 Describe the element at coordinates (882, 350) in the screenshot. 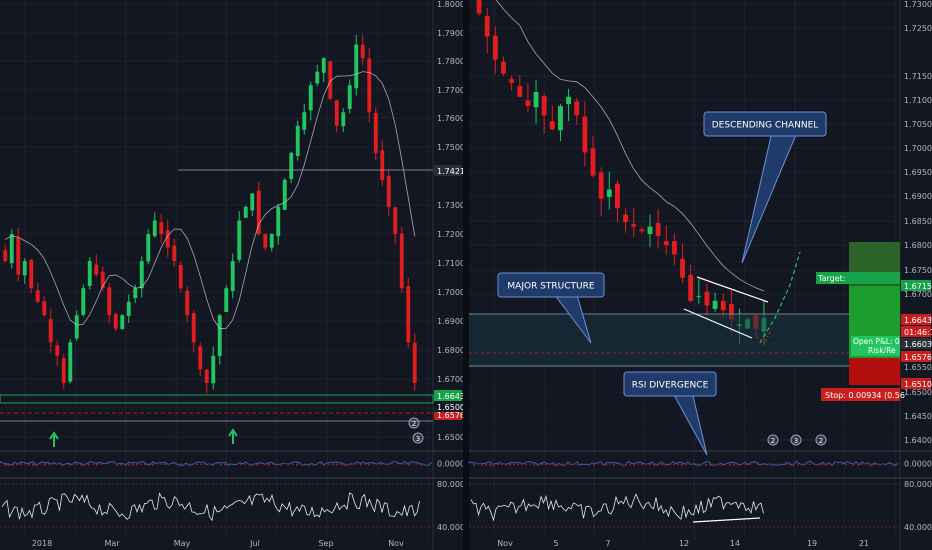

I see `risk-reward-label: Risk/Re` at that location.